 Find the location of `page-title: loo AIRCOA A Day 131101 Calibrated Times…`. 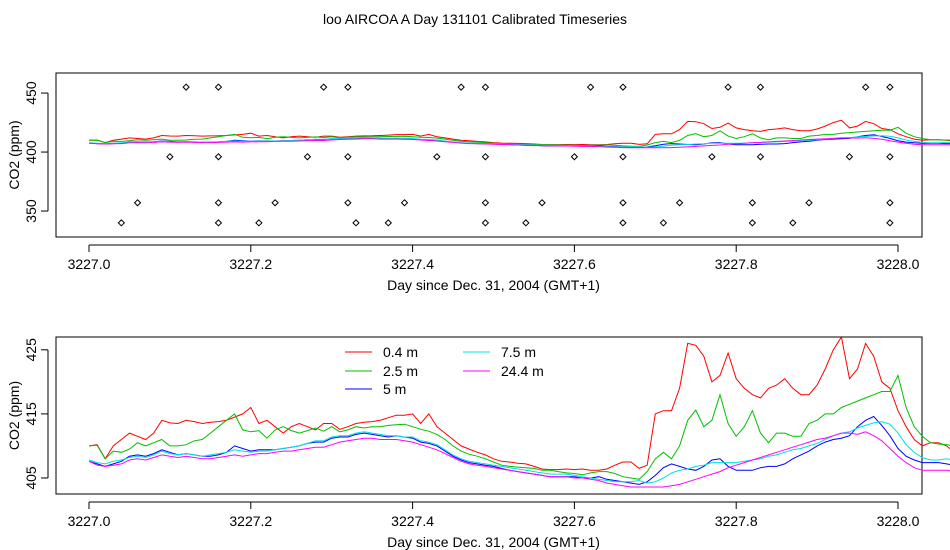

page-title: loo AIRCOA A Day 131101 Calibrated Times… is located at coordinates (474, 19).